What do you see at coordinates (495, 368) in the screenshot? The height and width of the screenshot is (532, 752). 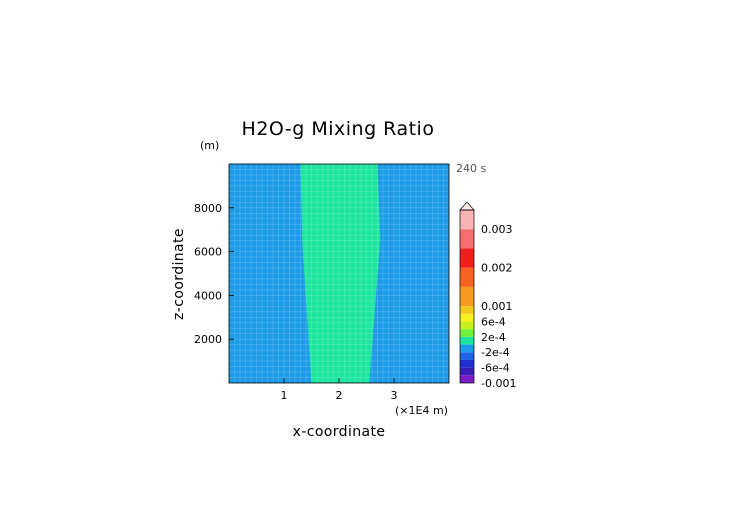 I see `colorbar-label: -6e-4` at bounding box center [495, 368].